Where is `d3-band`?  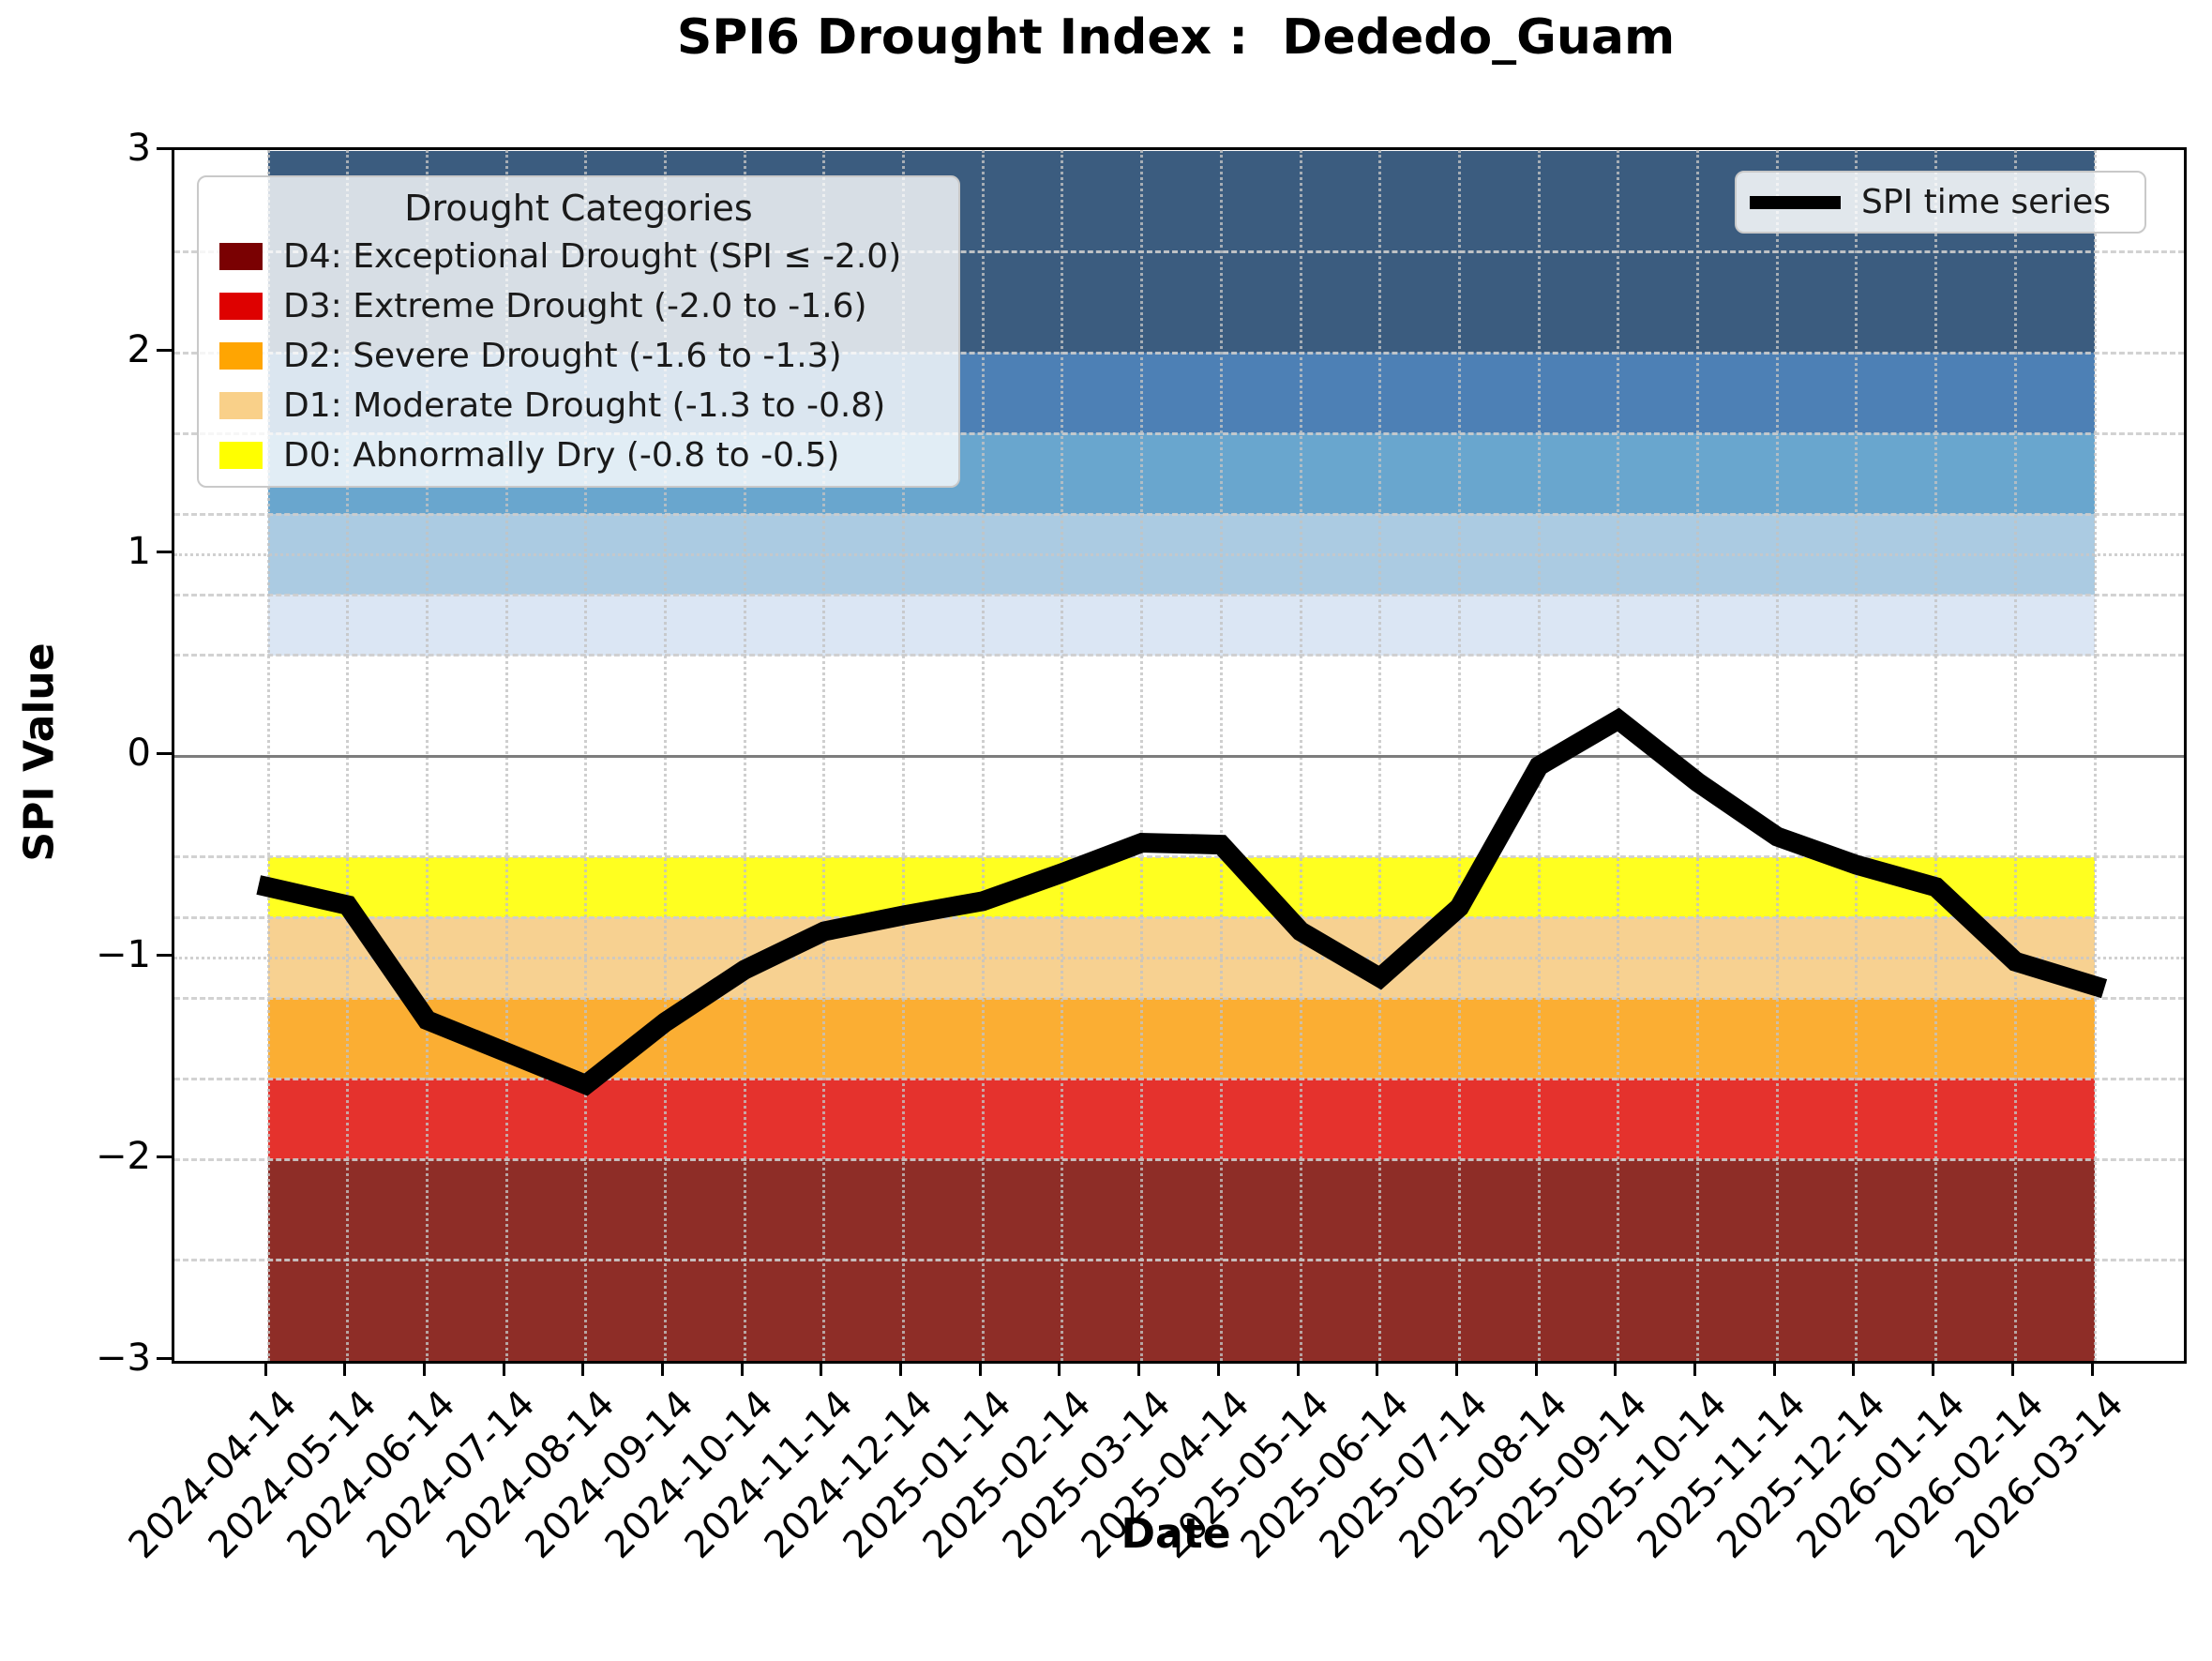
d3-band is located at coordinates (1181, 1119).